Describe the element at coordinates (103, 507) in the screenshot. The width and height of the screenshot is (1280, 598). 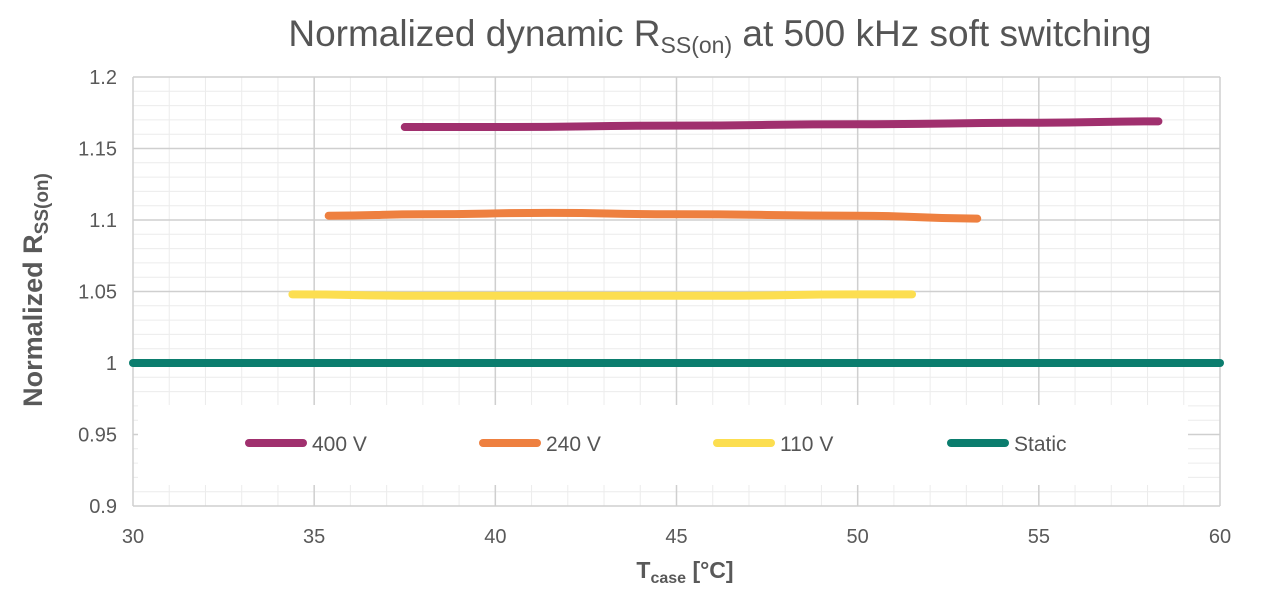
I see `y-tick-label: 0.9` at that location.